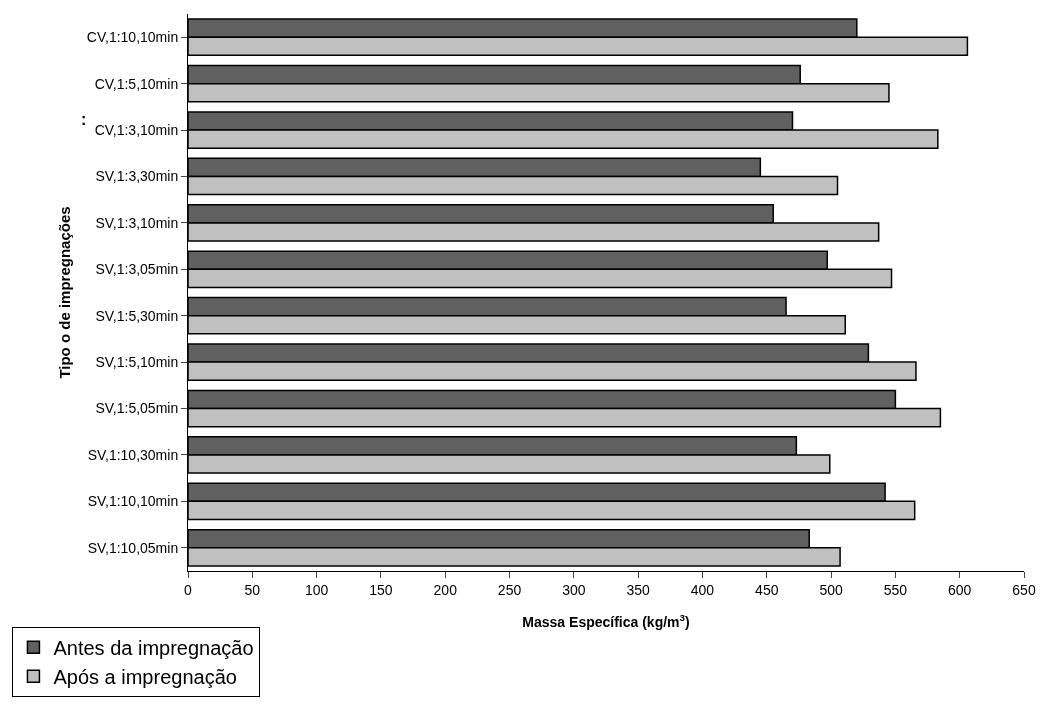  What do you see at coordinates (895, 589) in the screenshot?
I see `x-tick-label: 550` at bounding box center [895, 589].